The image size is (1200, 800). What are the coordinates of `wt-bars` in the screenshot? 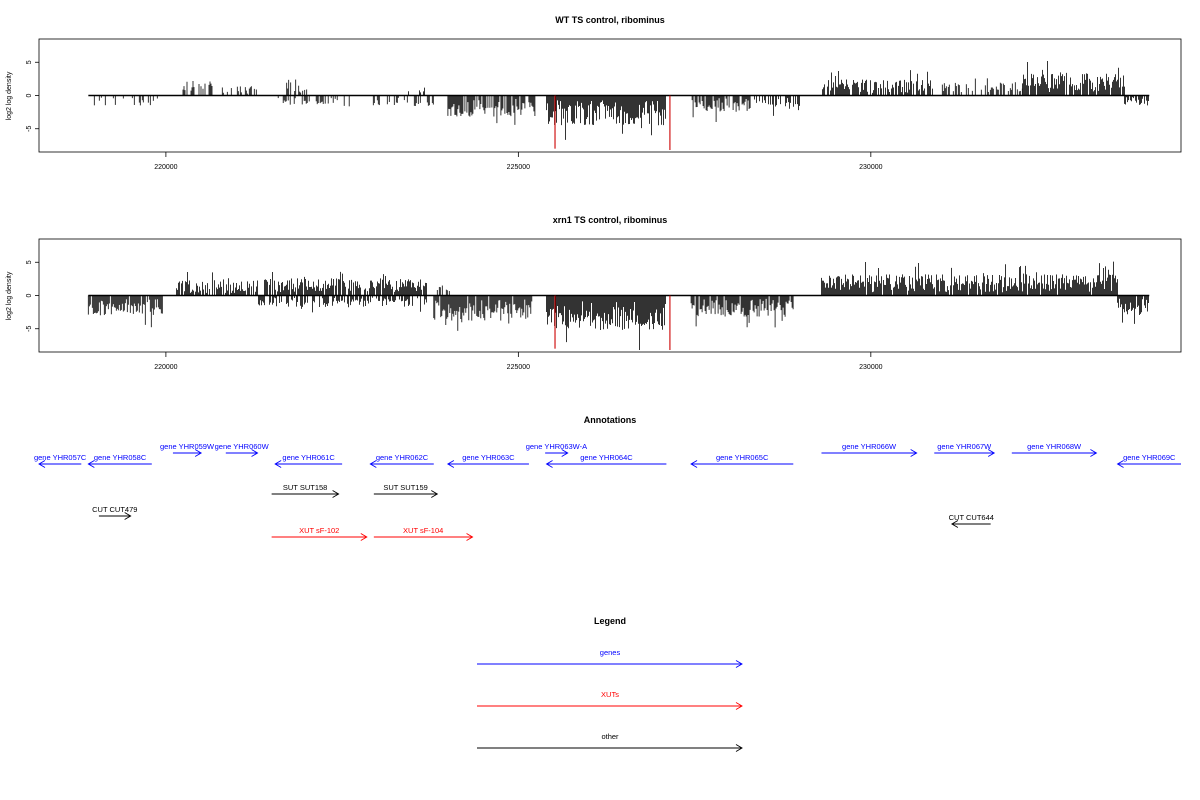 It's located at (619, 106).